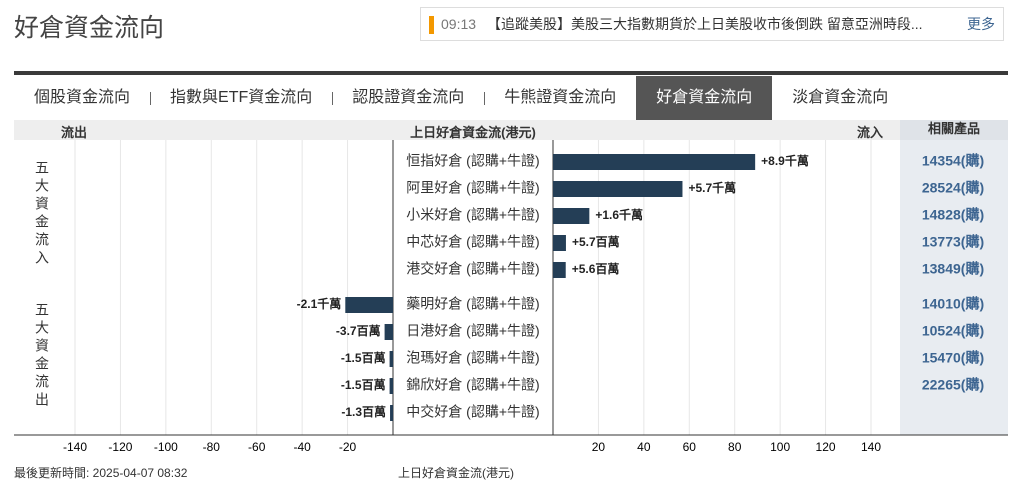 Image resolution: width=1018 pixels, height=486 pixels. Describe the element at coordinates (871, 447) in the screenshot. I see `x-tick-label: 140` at that location.